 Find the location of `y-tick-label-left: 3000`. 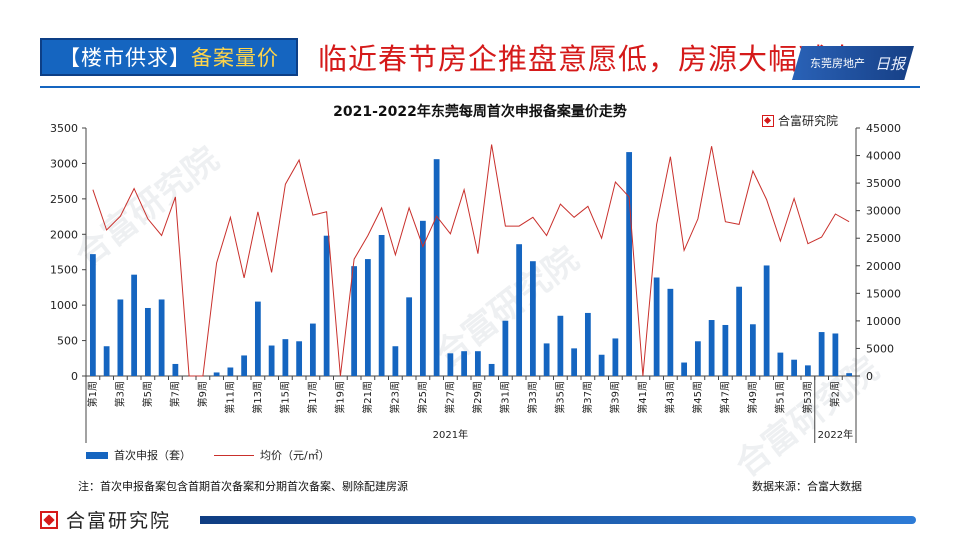

y-tick-label-left: 3000 is located at coordinates (64, 163).